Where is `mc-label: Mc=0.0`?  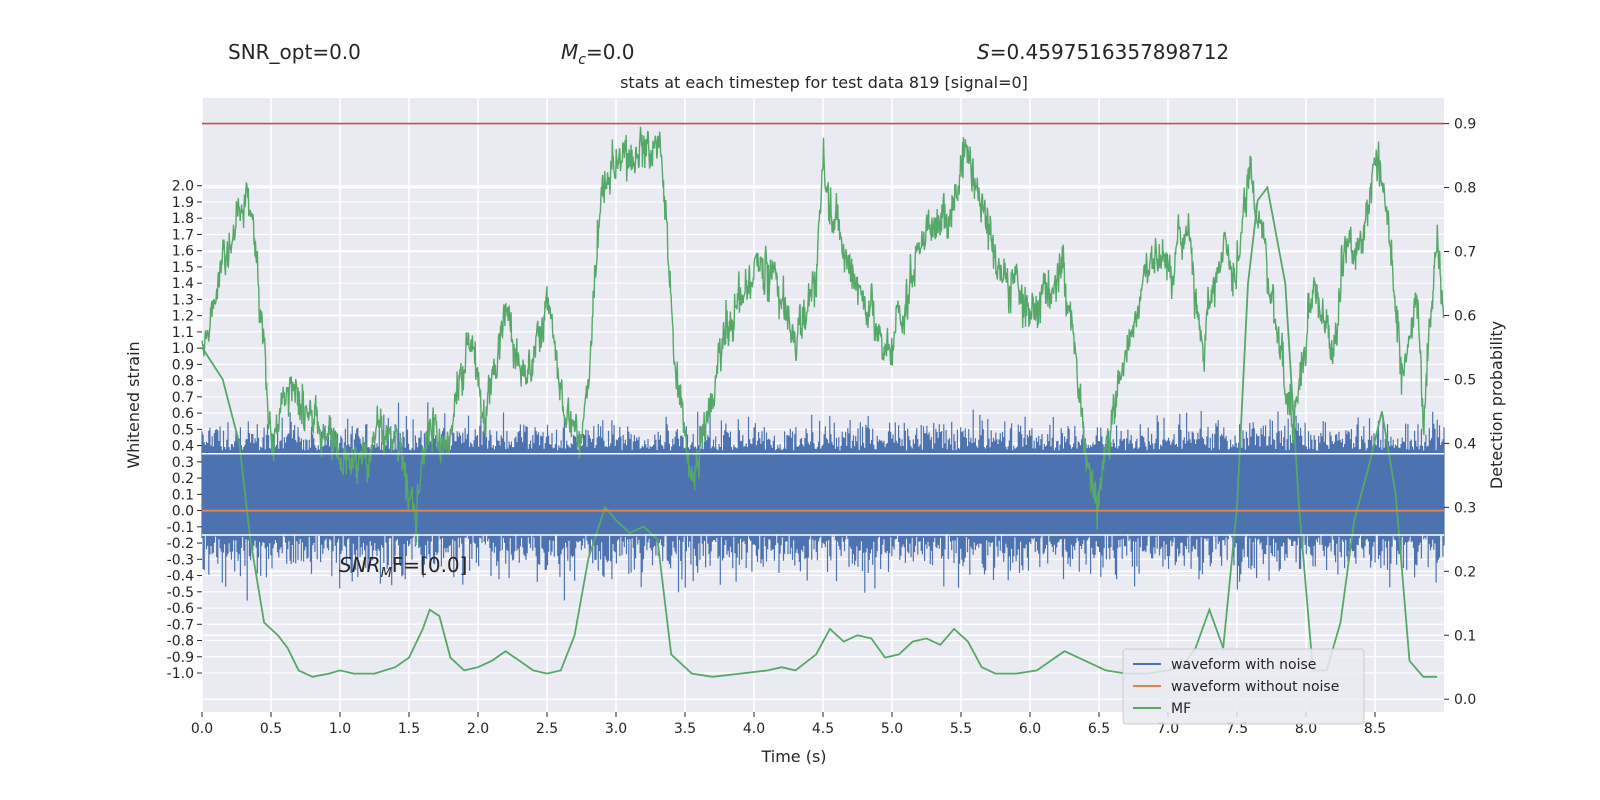
mc-label: Mc=0.0 is located at coordinates (598, 54).